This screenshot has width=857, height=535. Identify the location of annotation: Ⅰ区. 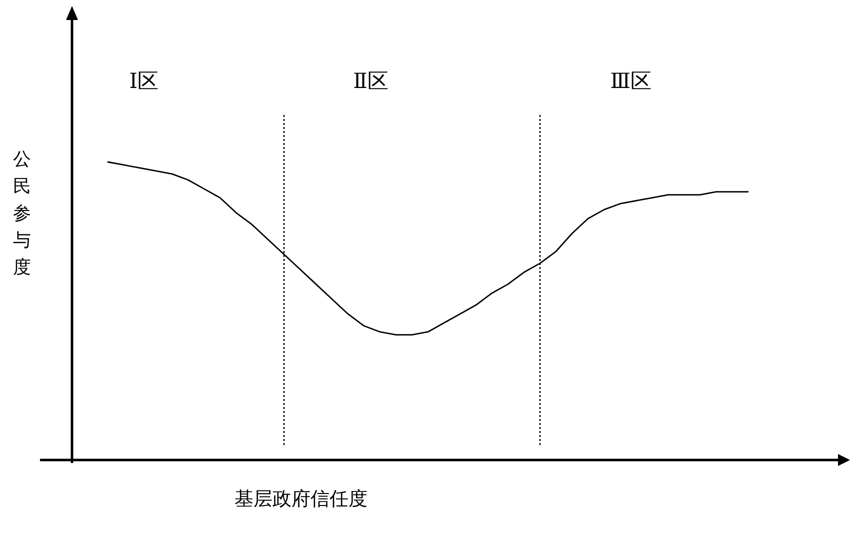
(144, 81).